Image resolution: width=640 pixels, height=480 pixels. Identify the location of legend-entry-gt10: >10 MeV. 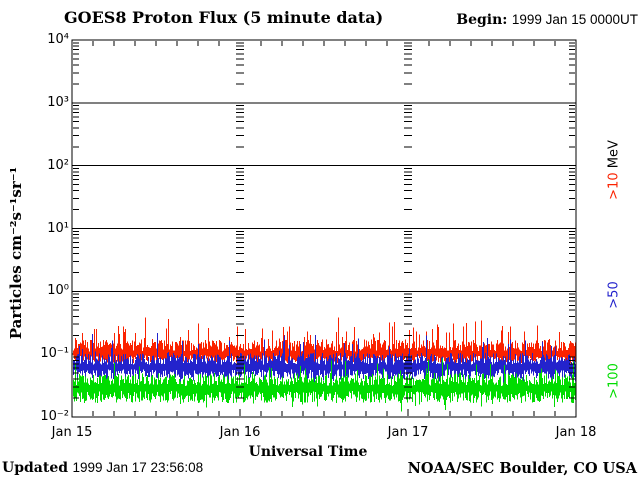
(614, 170).